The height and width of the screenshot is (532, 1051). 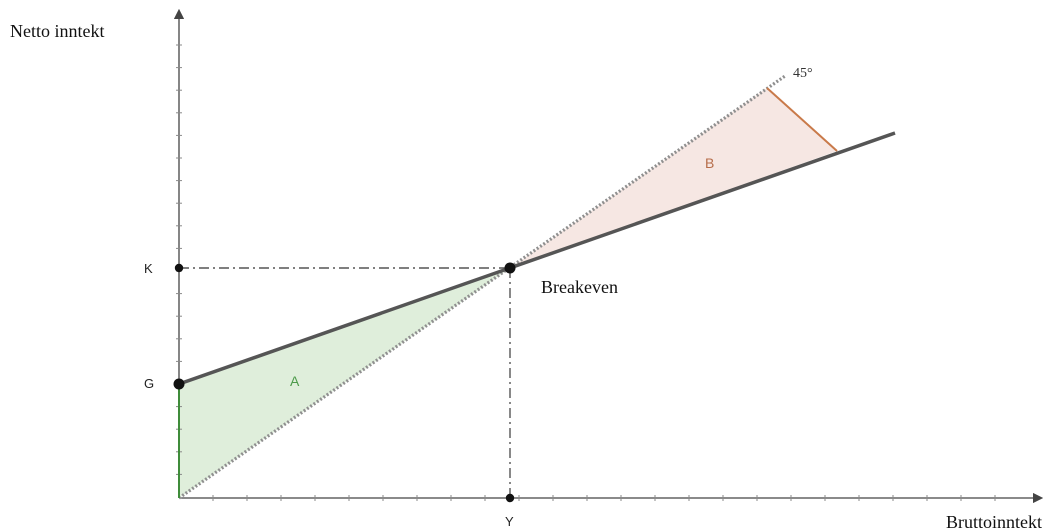 I want to click on x-axis-ticks, so click(x=604, y=498).